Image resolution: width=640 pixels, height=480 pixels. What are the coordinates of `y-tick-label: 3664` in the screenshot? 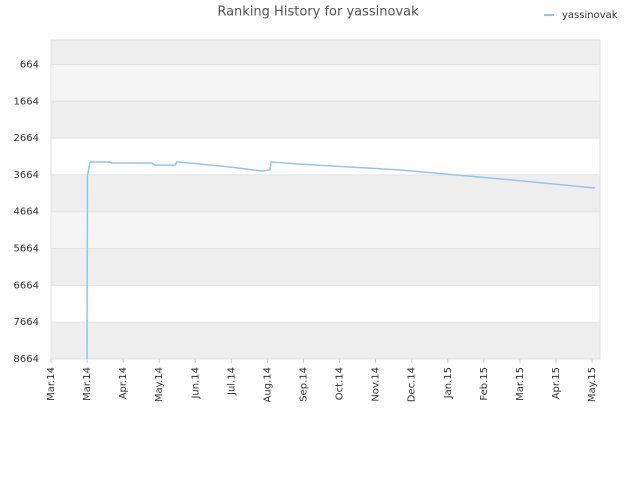 It's located at (26, 175).